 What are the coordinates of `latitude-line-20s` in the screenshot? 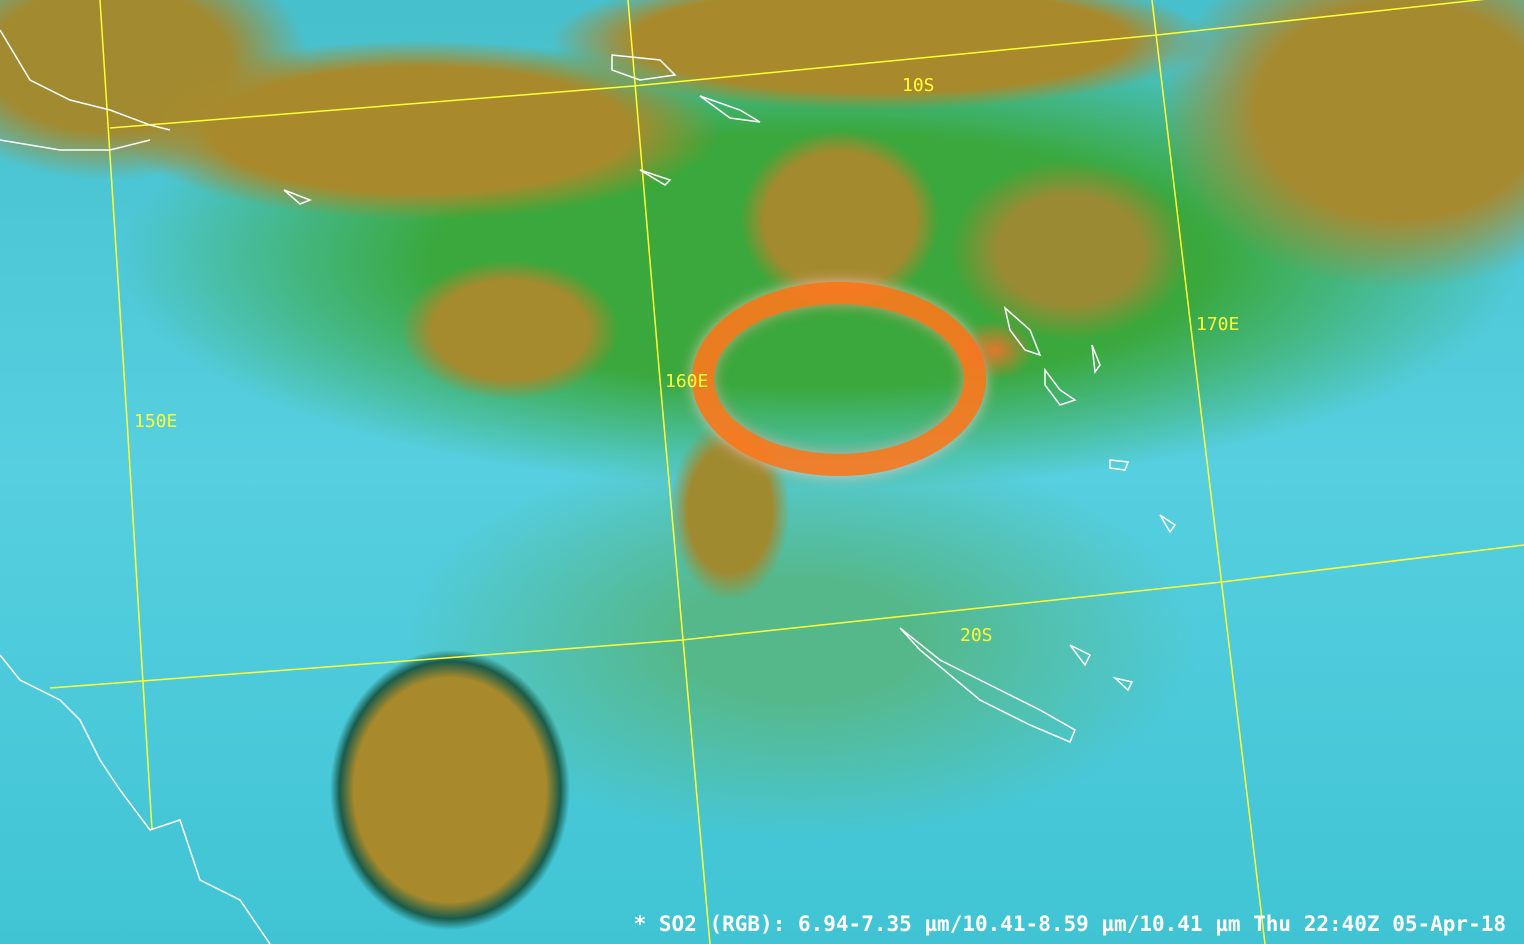 It's located at (786, 616).